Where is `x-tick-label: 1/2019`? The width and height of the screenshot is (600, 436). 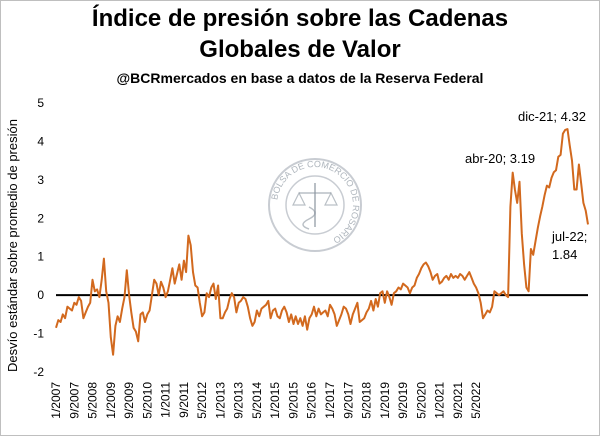
x-tick-label: 1/2019 is located at coordinates (385, 400).